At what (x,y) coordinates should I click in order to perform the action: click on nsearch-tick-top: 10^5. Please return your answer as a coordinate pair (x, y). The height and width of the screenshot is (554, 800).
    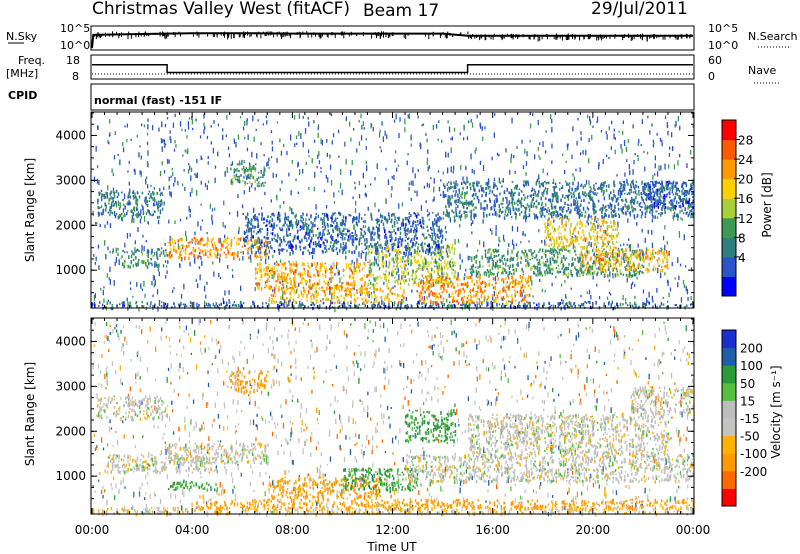
    Looking at the image, I should click on (723, 28).